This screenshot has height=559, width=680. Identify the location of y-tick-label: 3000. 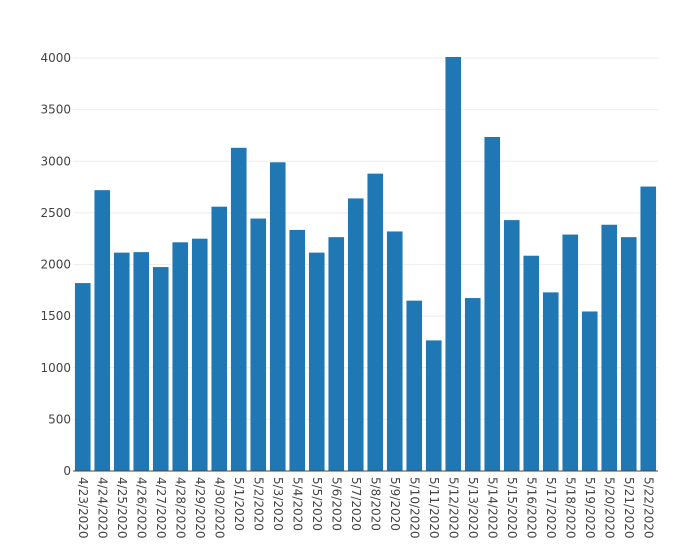
(55, 161).